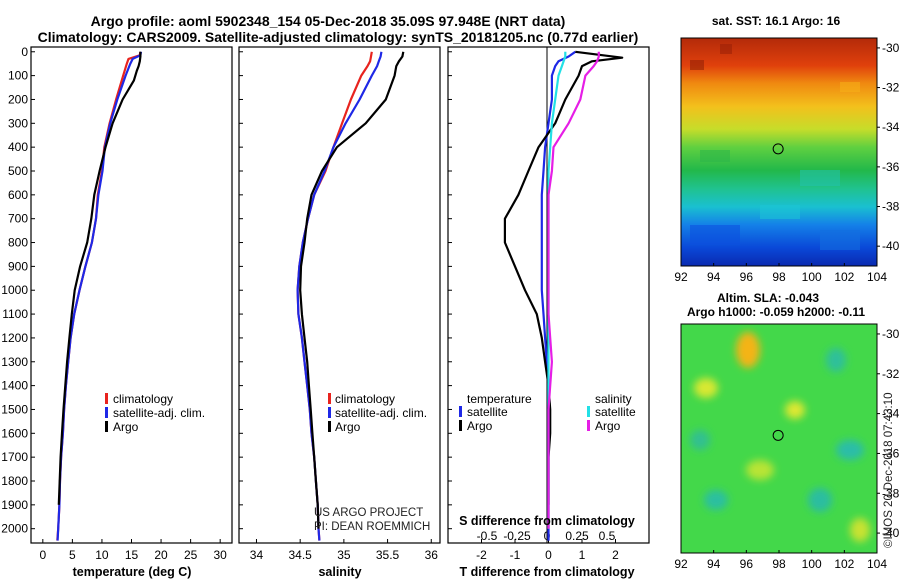 This screenshot has height=580, width=900. What do you see at coordinates (877, 277) in the screenshot?
I see `map-x-tick-label: 104` at bounding box center [877, 277].